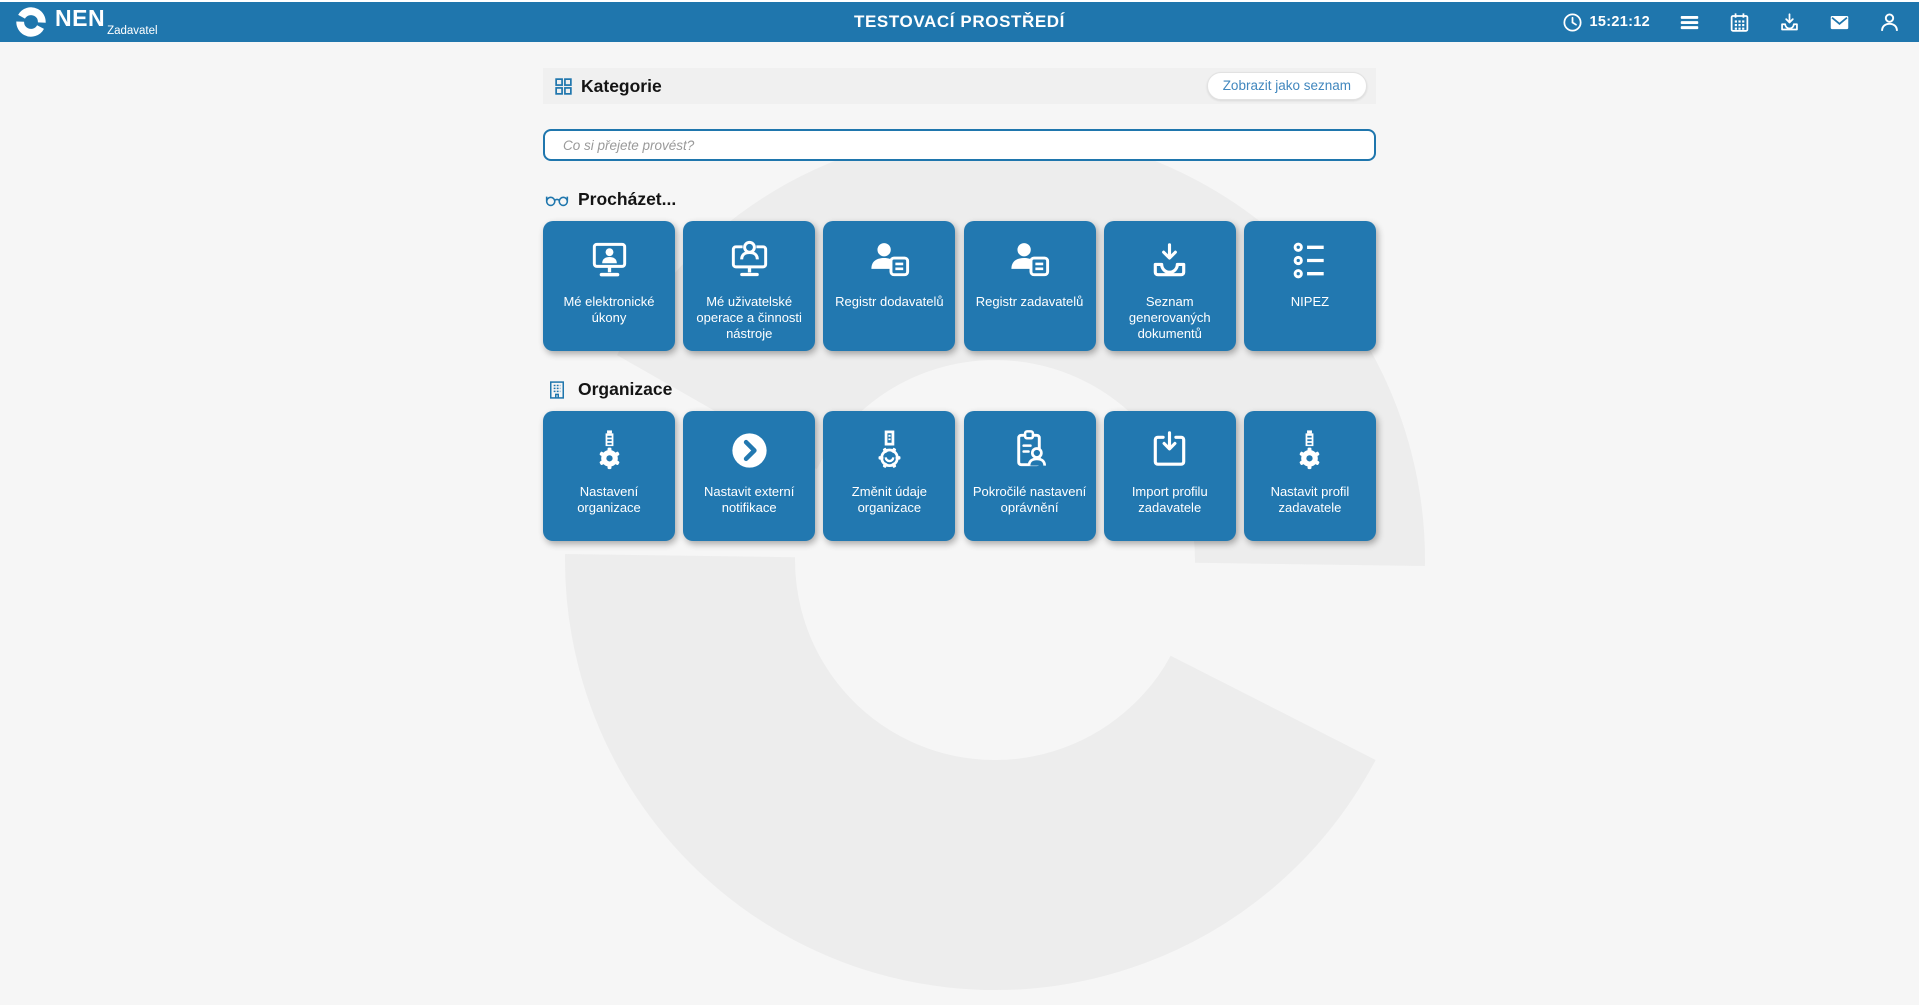 Image resolution: width=1919 pixels, height=1005 pixels. I want to click on tile-label: Nastavení organizace, so click(609, 500).